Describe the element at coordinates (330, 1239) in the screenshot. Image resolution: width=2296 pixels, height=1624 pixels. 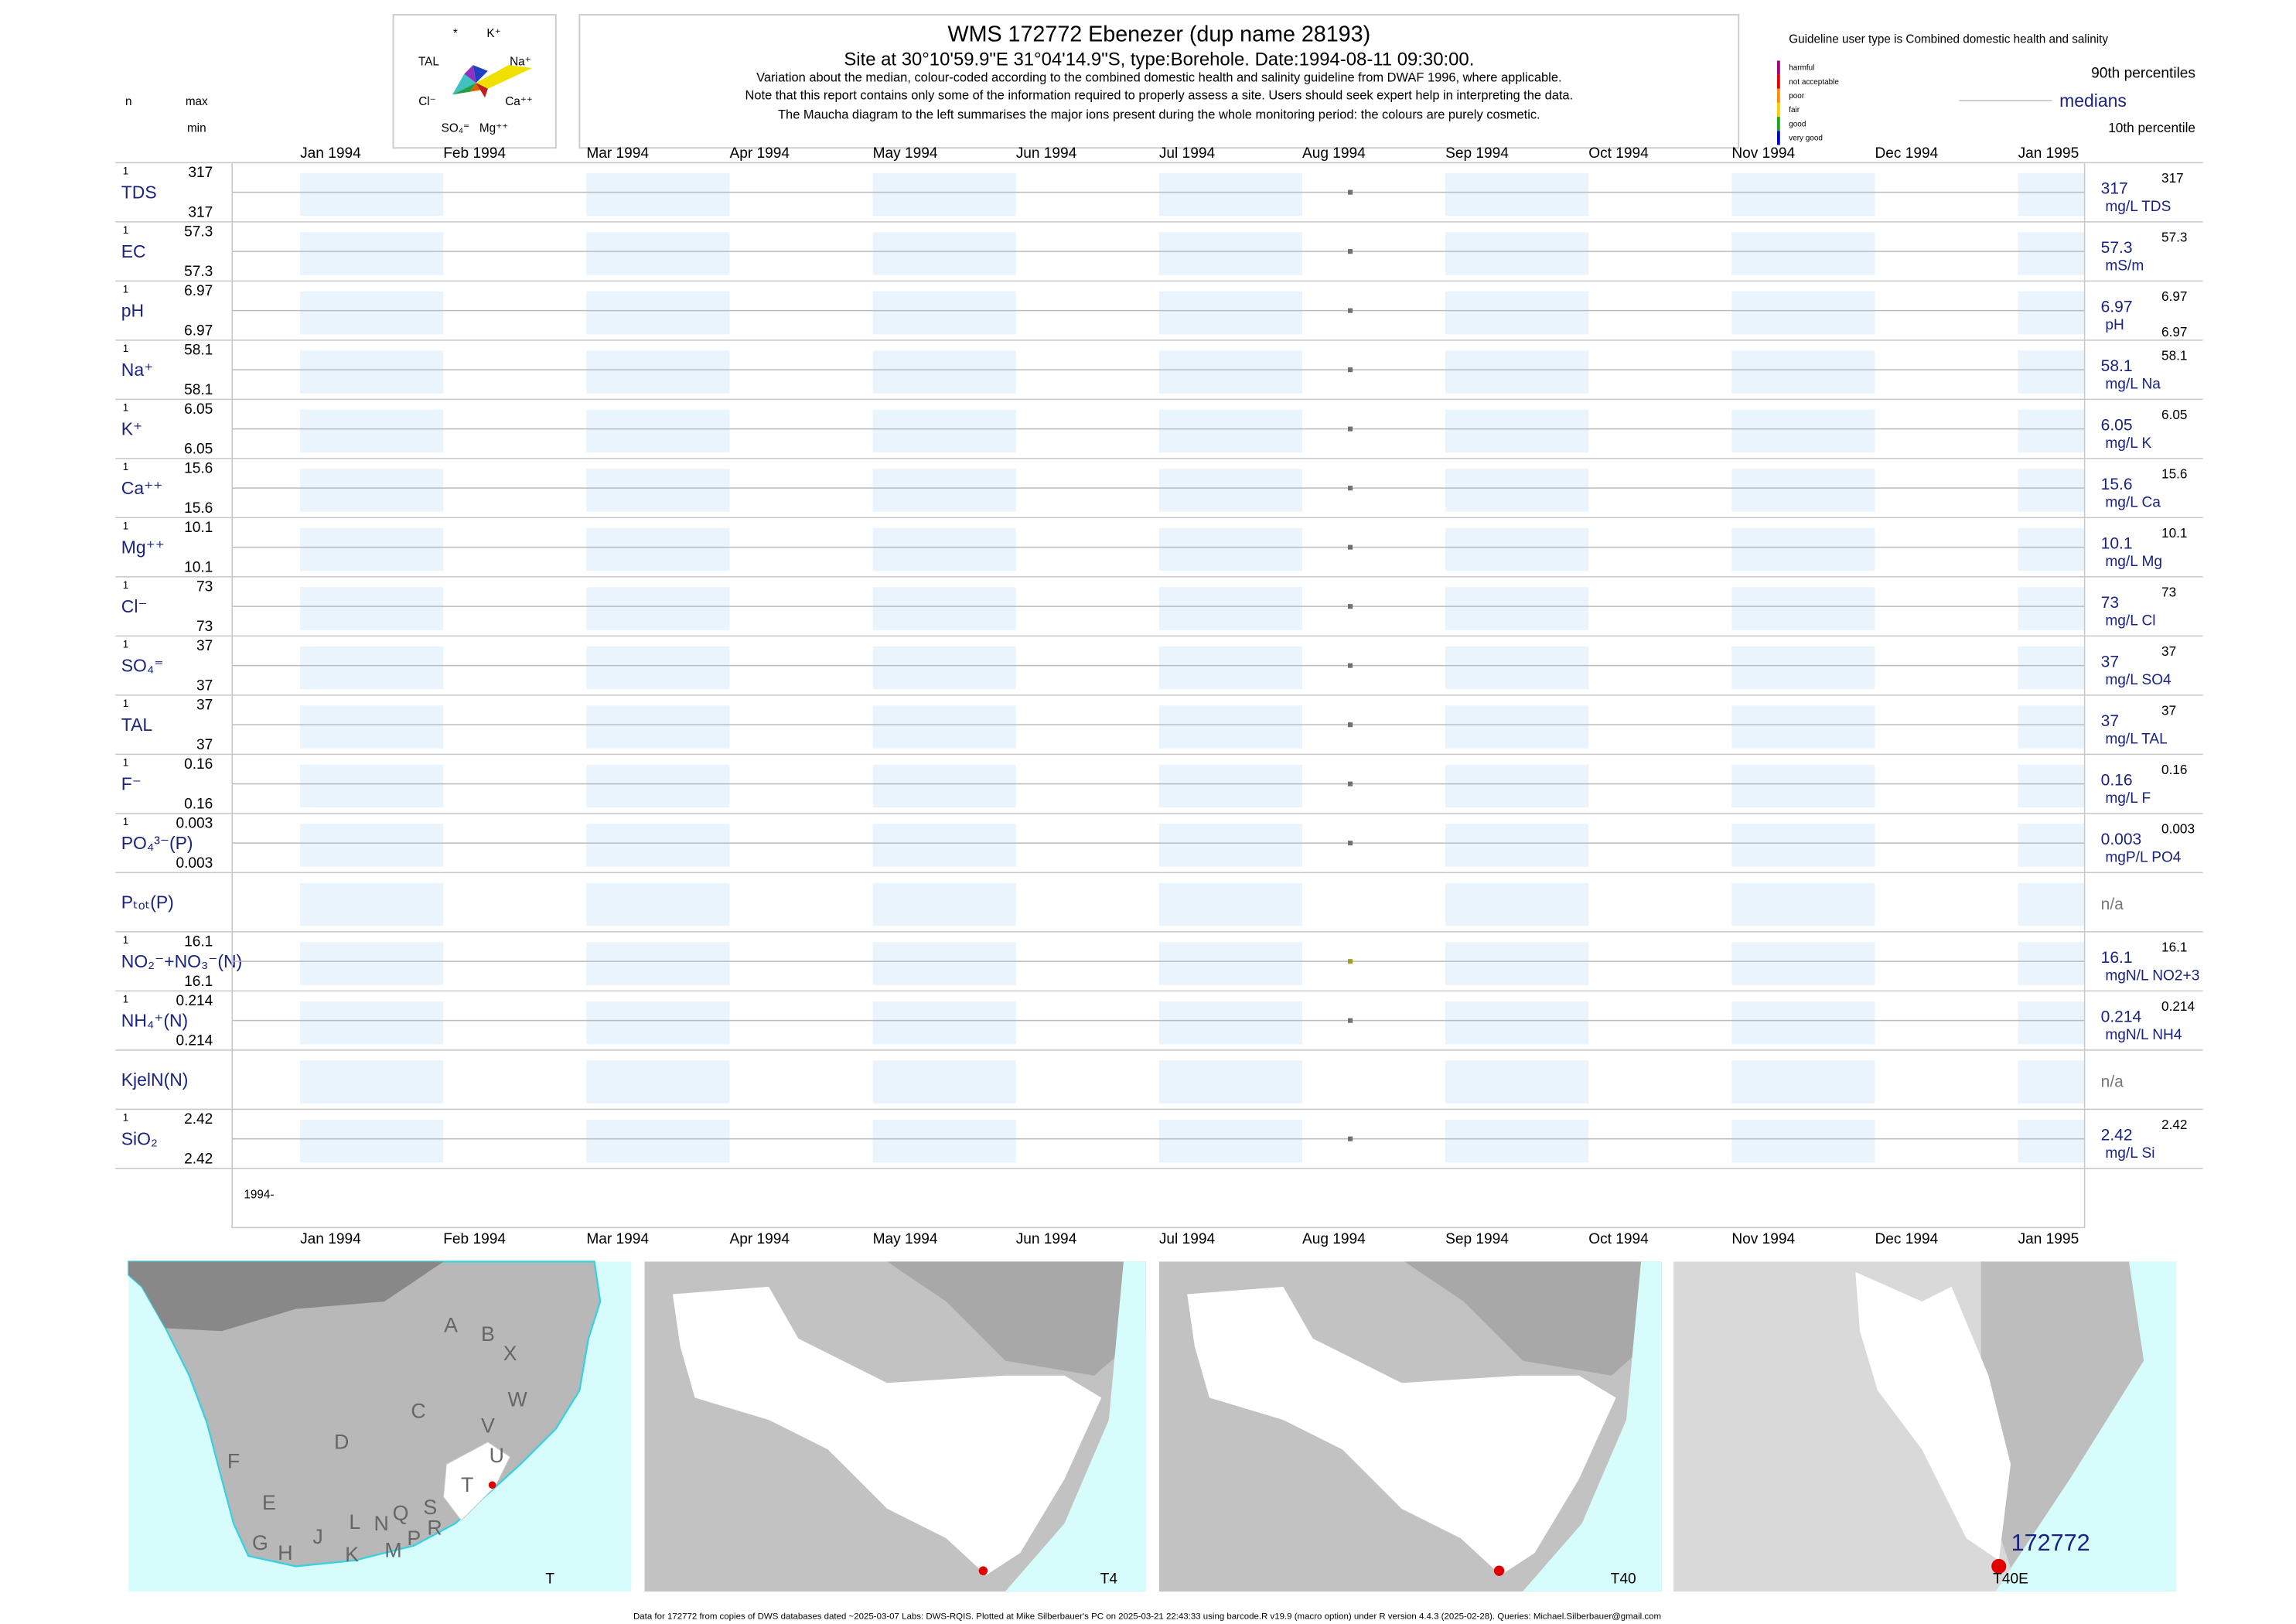
I see `month-label: Jan 1994` at that location.